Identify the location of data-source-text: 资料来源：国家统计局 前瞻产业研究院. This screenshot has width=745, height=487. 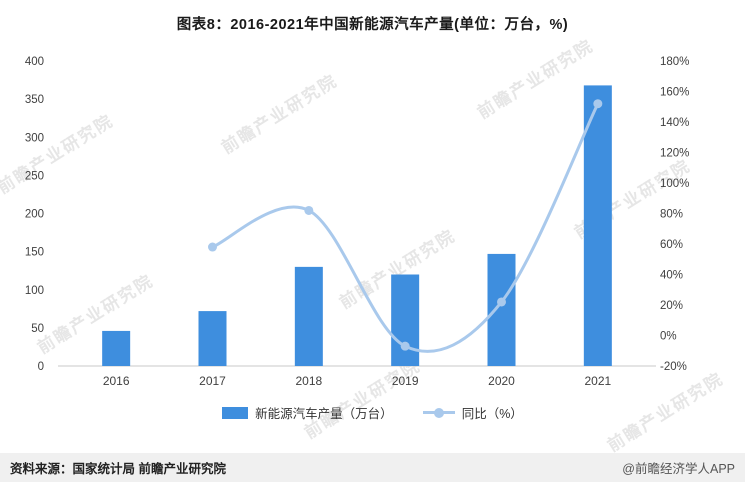
(118, 469).